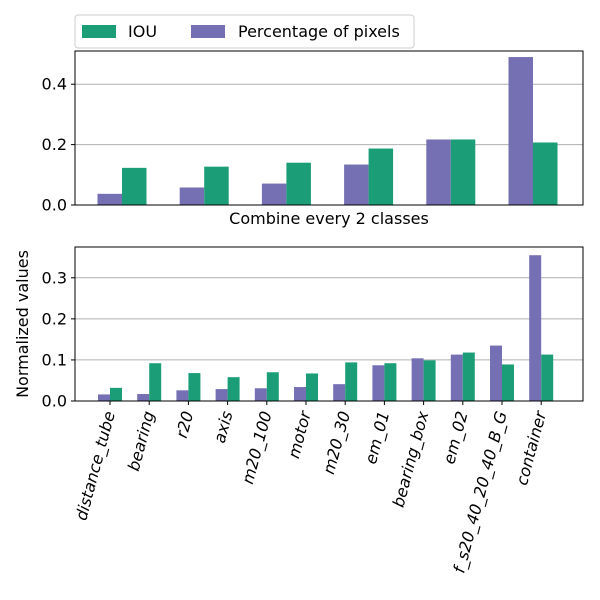  I want to click on x-tick-label: em_02, so click(455, 437).